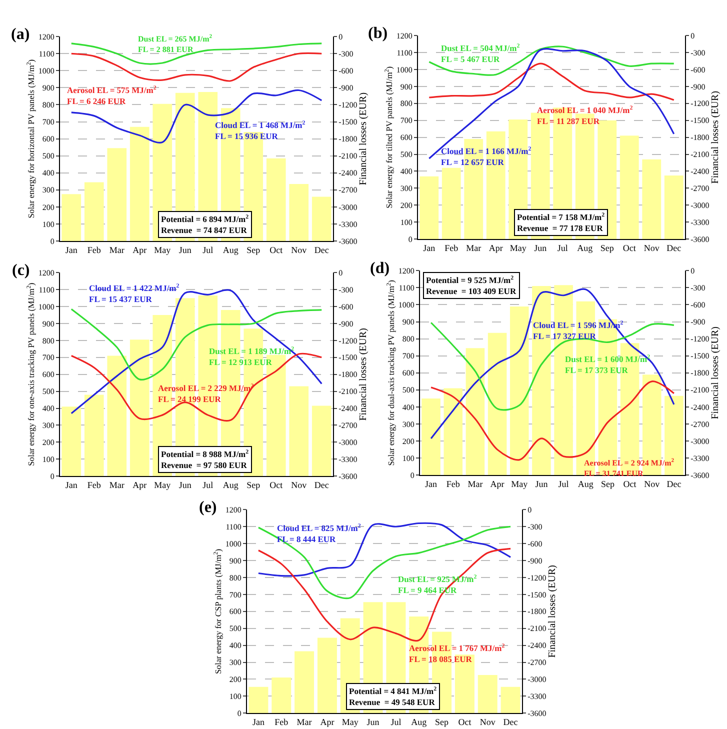  What do you see at coordinates (258, 721) in the screenshot?
I see `x-tick-label: Jan` at bounding box center [258, 721].